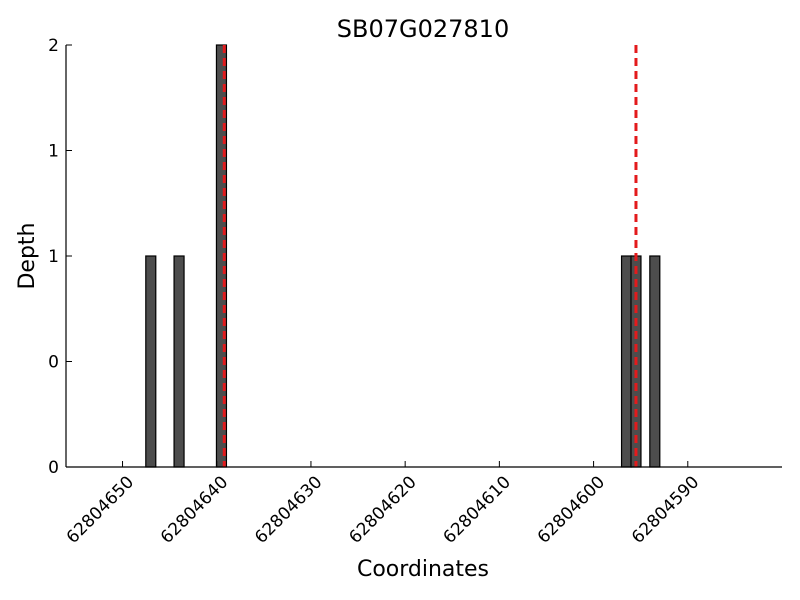 The height and width of the screenshot is (600, 800). Describe the element at coordinates (53, 257) in the screenshot. I see `y-tick-label-2: 1` at that location.